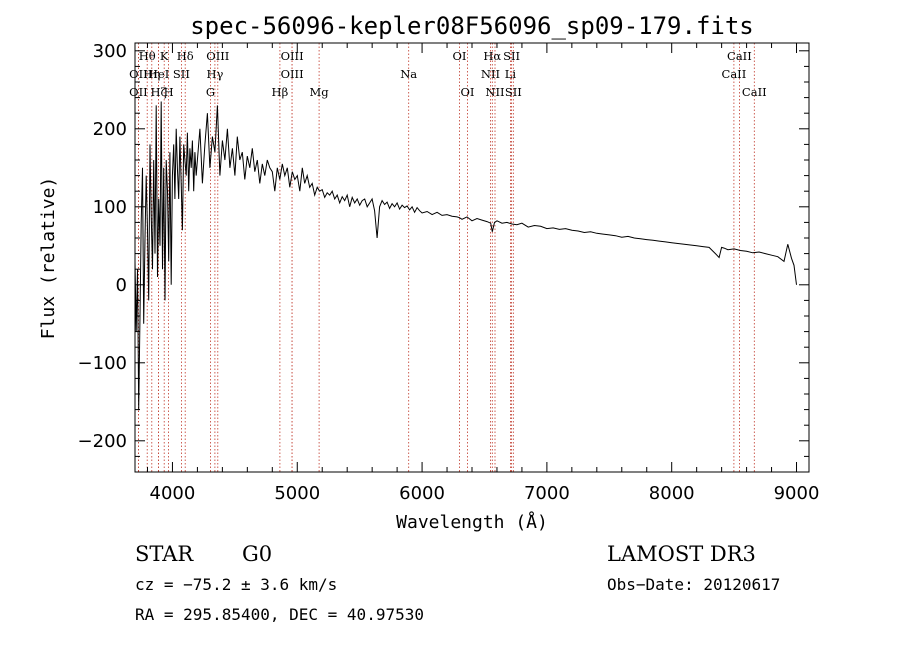 The image size is (900, 654). Describe the element at coordinates (797, 493) in the screenshot. I see `x-tick-label: 9000` at that location.